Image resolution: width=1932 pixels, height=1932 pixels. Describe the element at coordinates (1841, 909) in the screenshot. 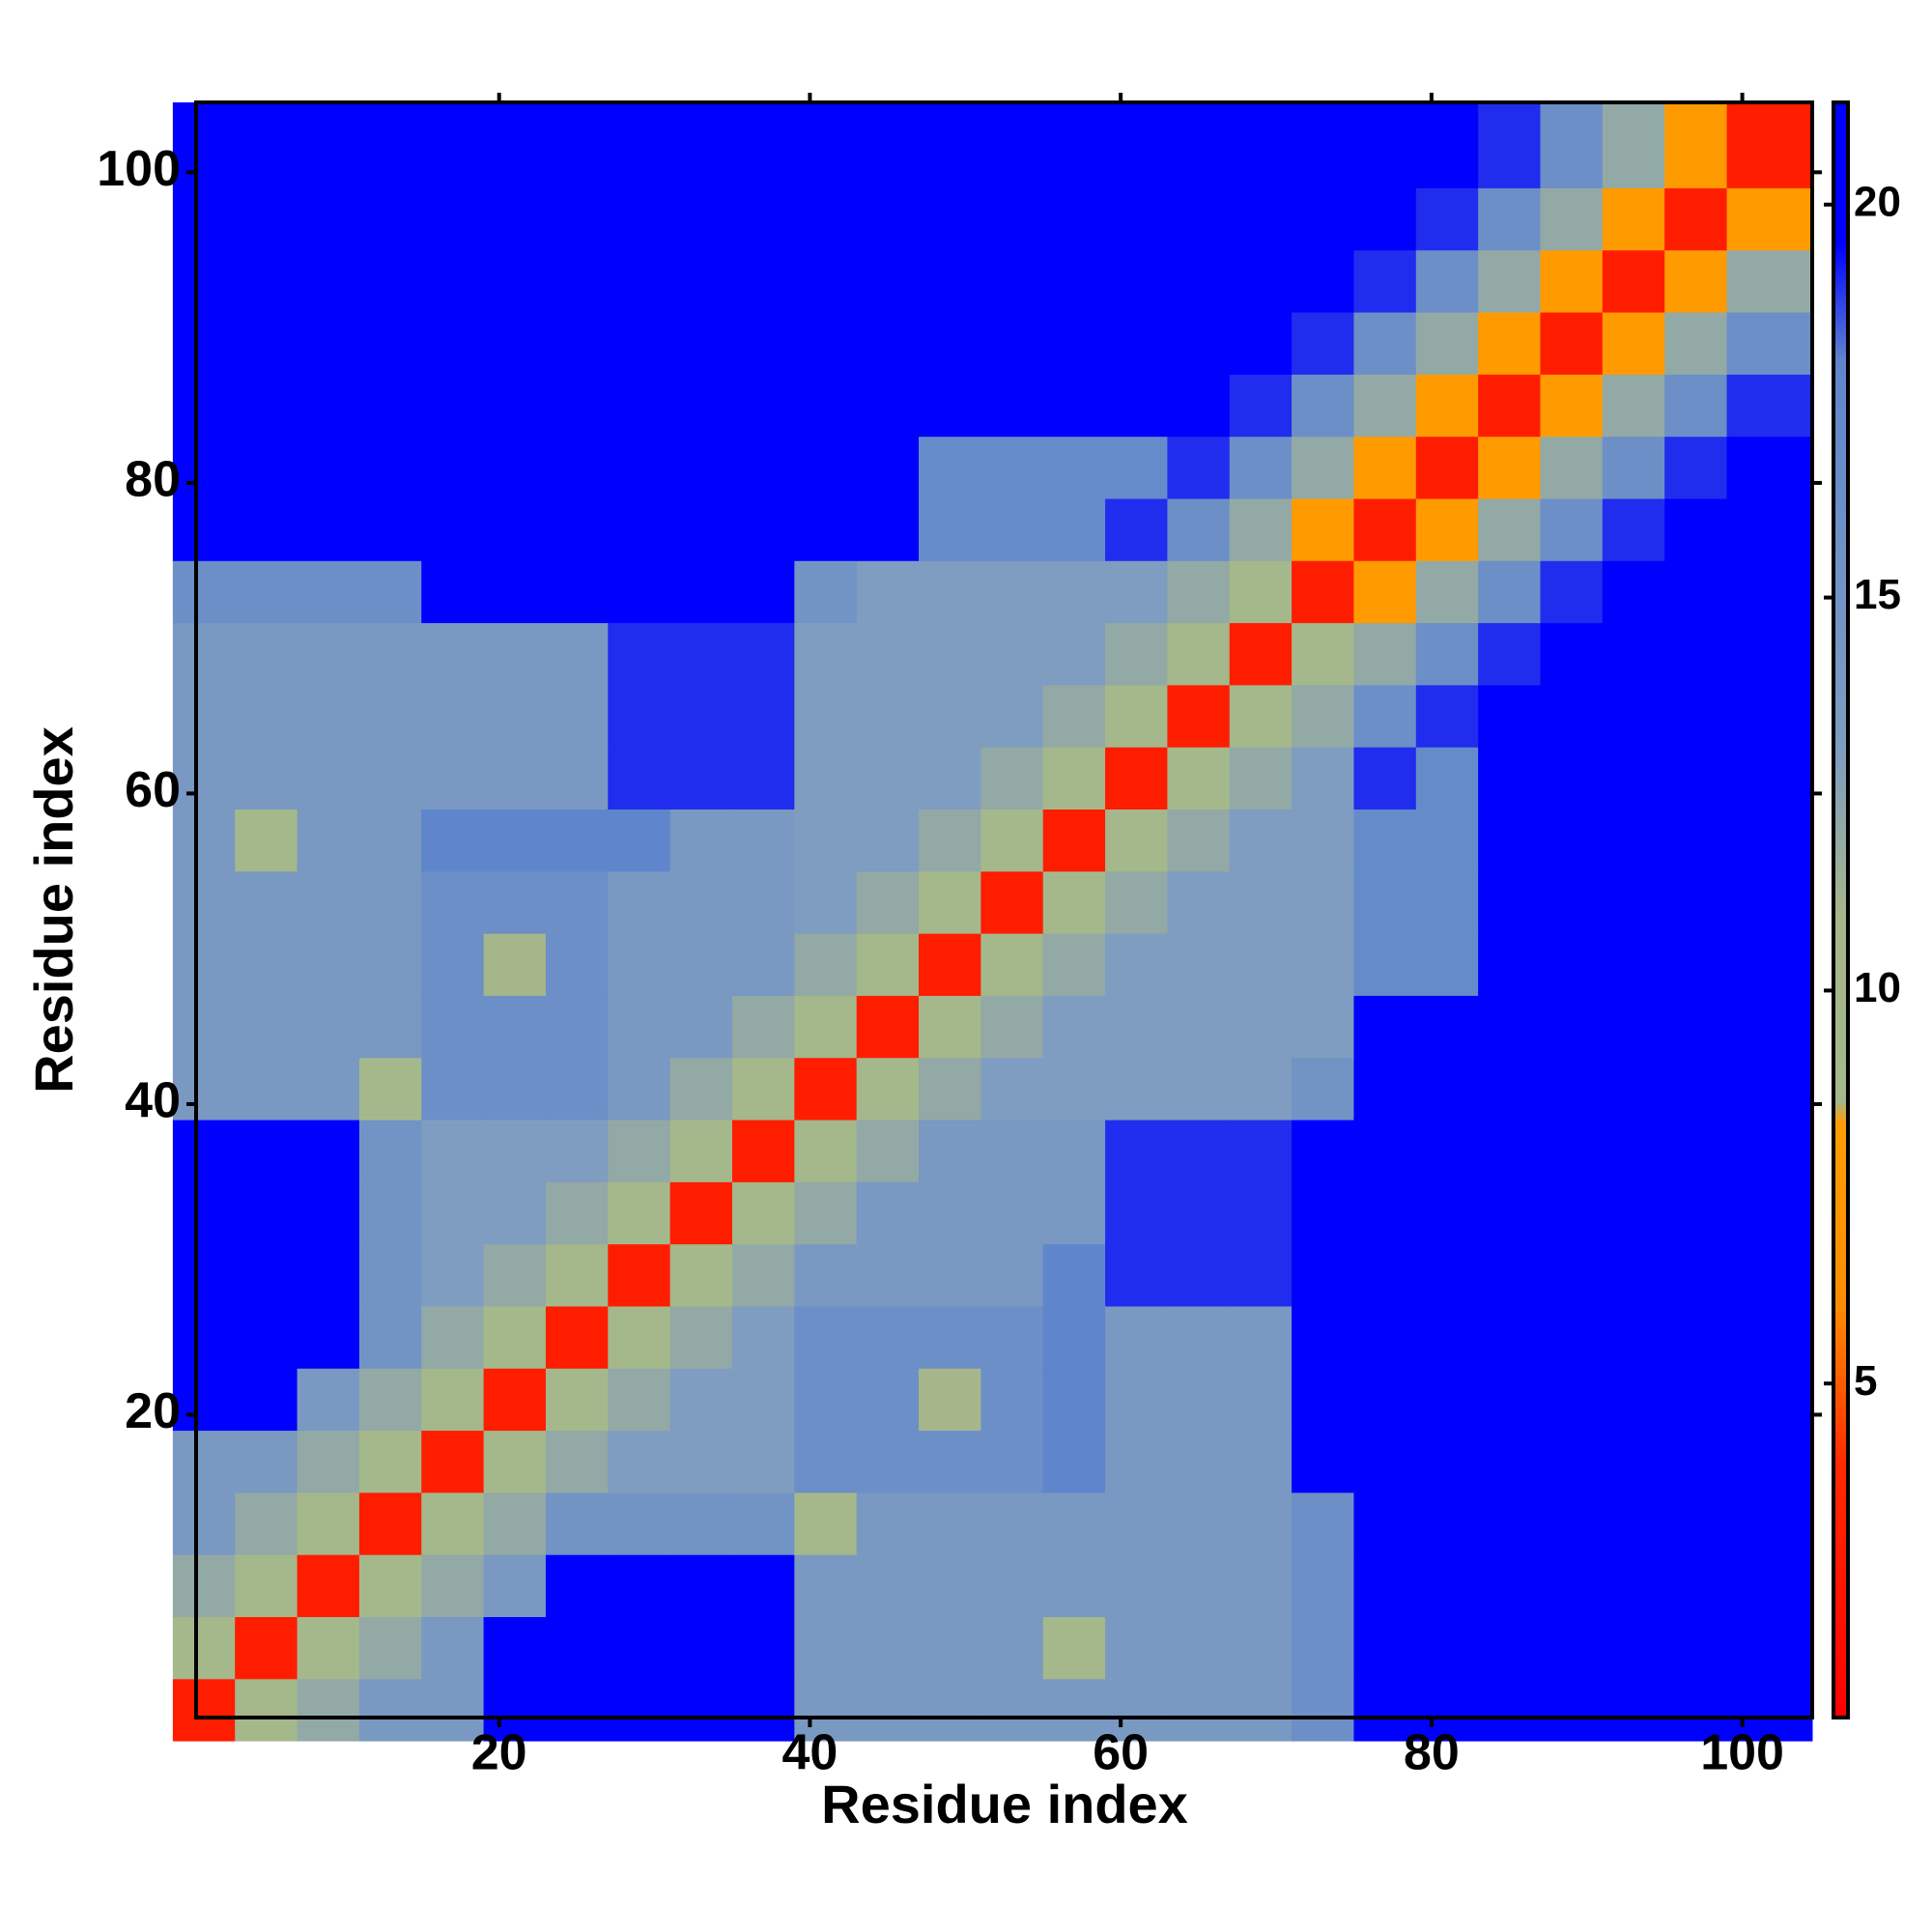

I see `colorbar` at that location.